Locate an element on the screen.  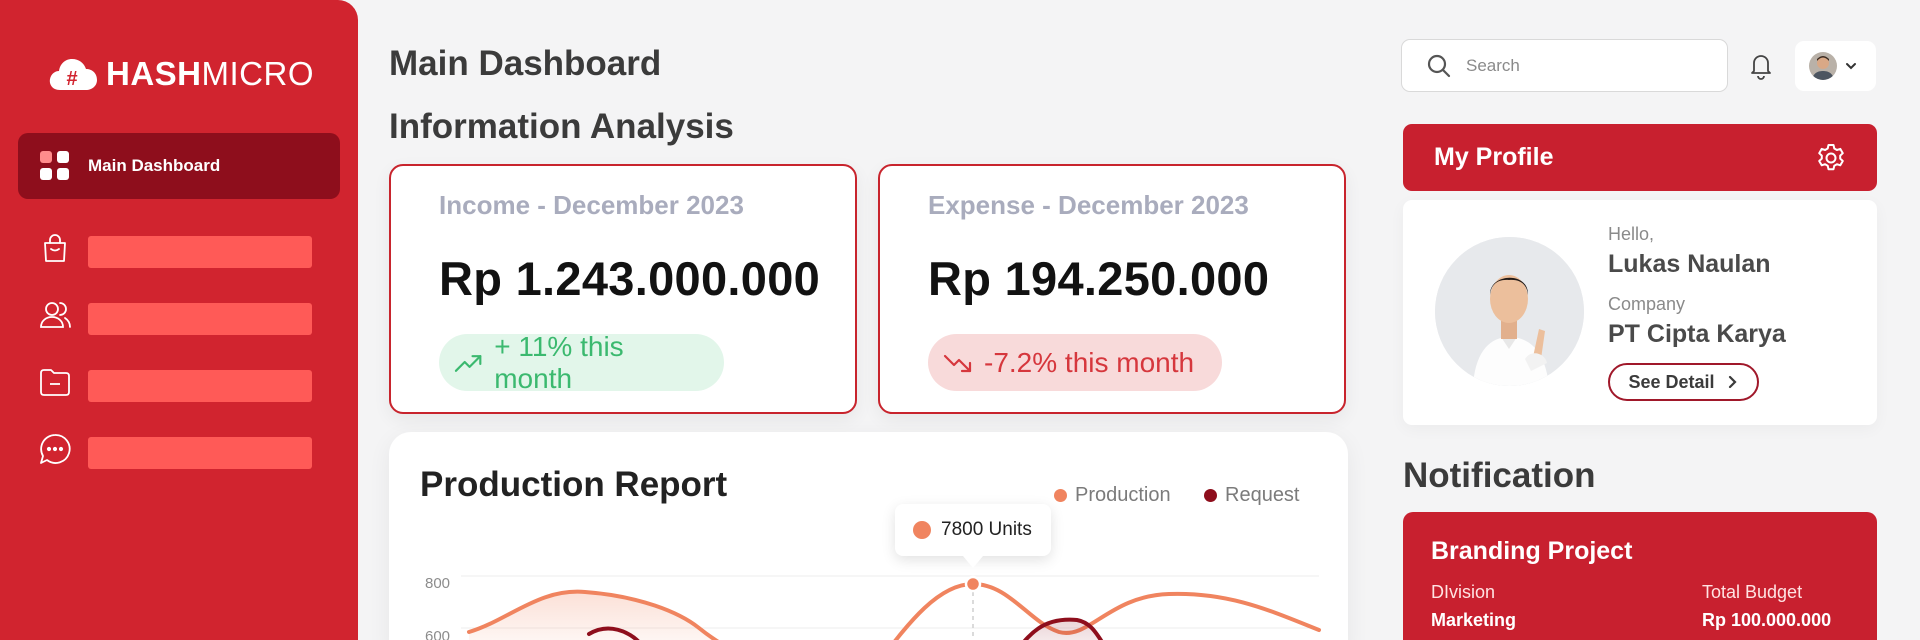
budget-value: Rp 100.000.000 is located at coordinates (1767, 620).